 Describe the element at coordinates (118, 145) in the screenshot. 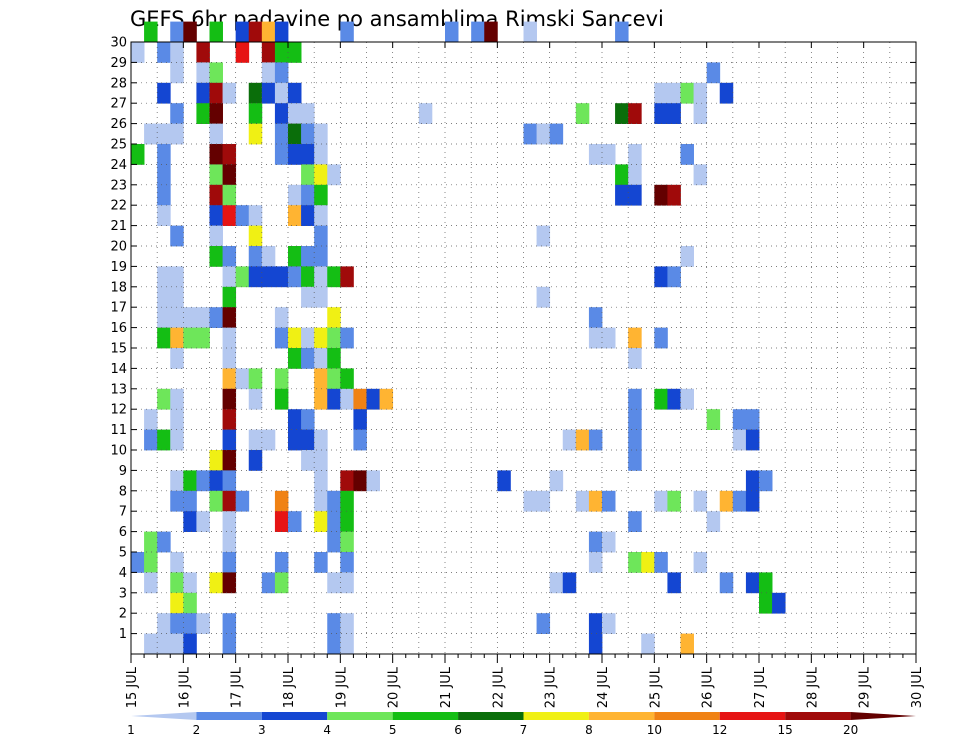

I see `y-tick-label: 25` at that location.